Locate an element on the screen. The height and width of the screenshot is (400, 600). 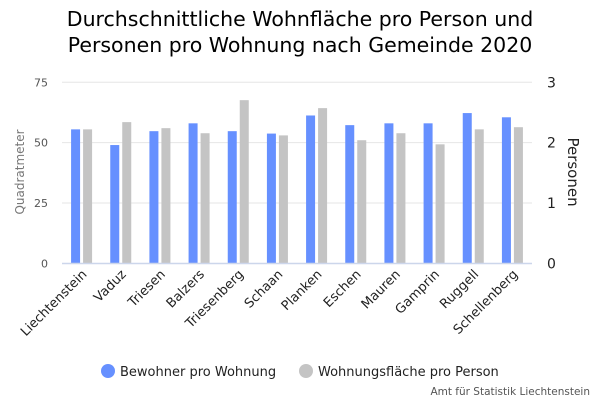
left-tick-label: 75 is located at coordinates (41, 82).